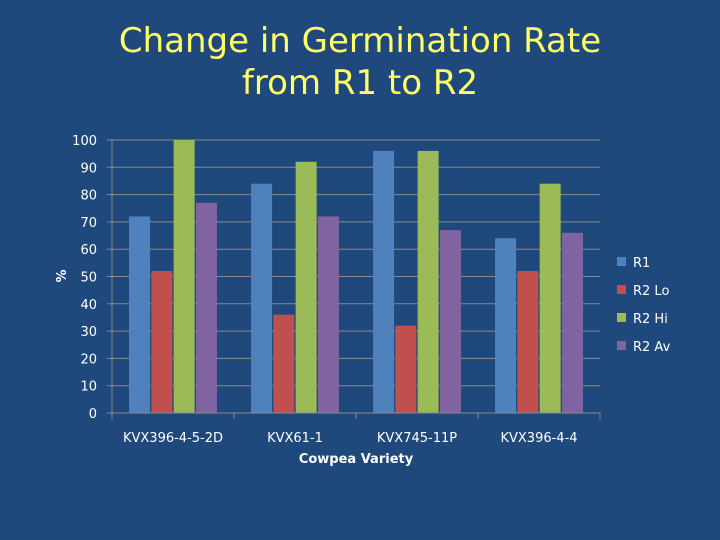  I want to click on y-axis-ticks: 0 10 20 30 40 50 60 70 80 90 100, so click(92, 278).